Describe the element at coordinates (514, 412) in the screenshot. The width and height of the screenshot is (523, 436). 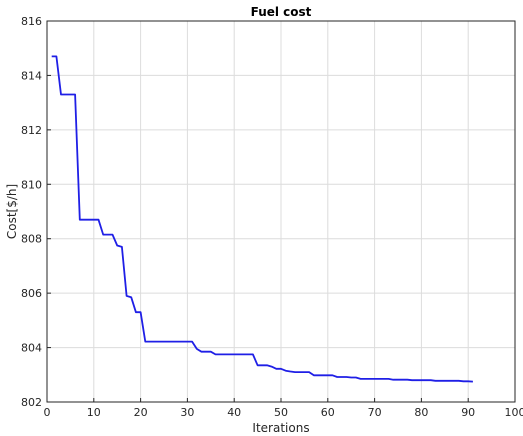
I see `x-tick-label: 100` at that location.